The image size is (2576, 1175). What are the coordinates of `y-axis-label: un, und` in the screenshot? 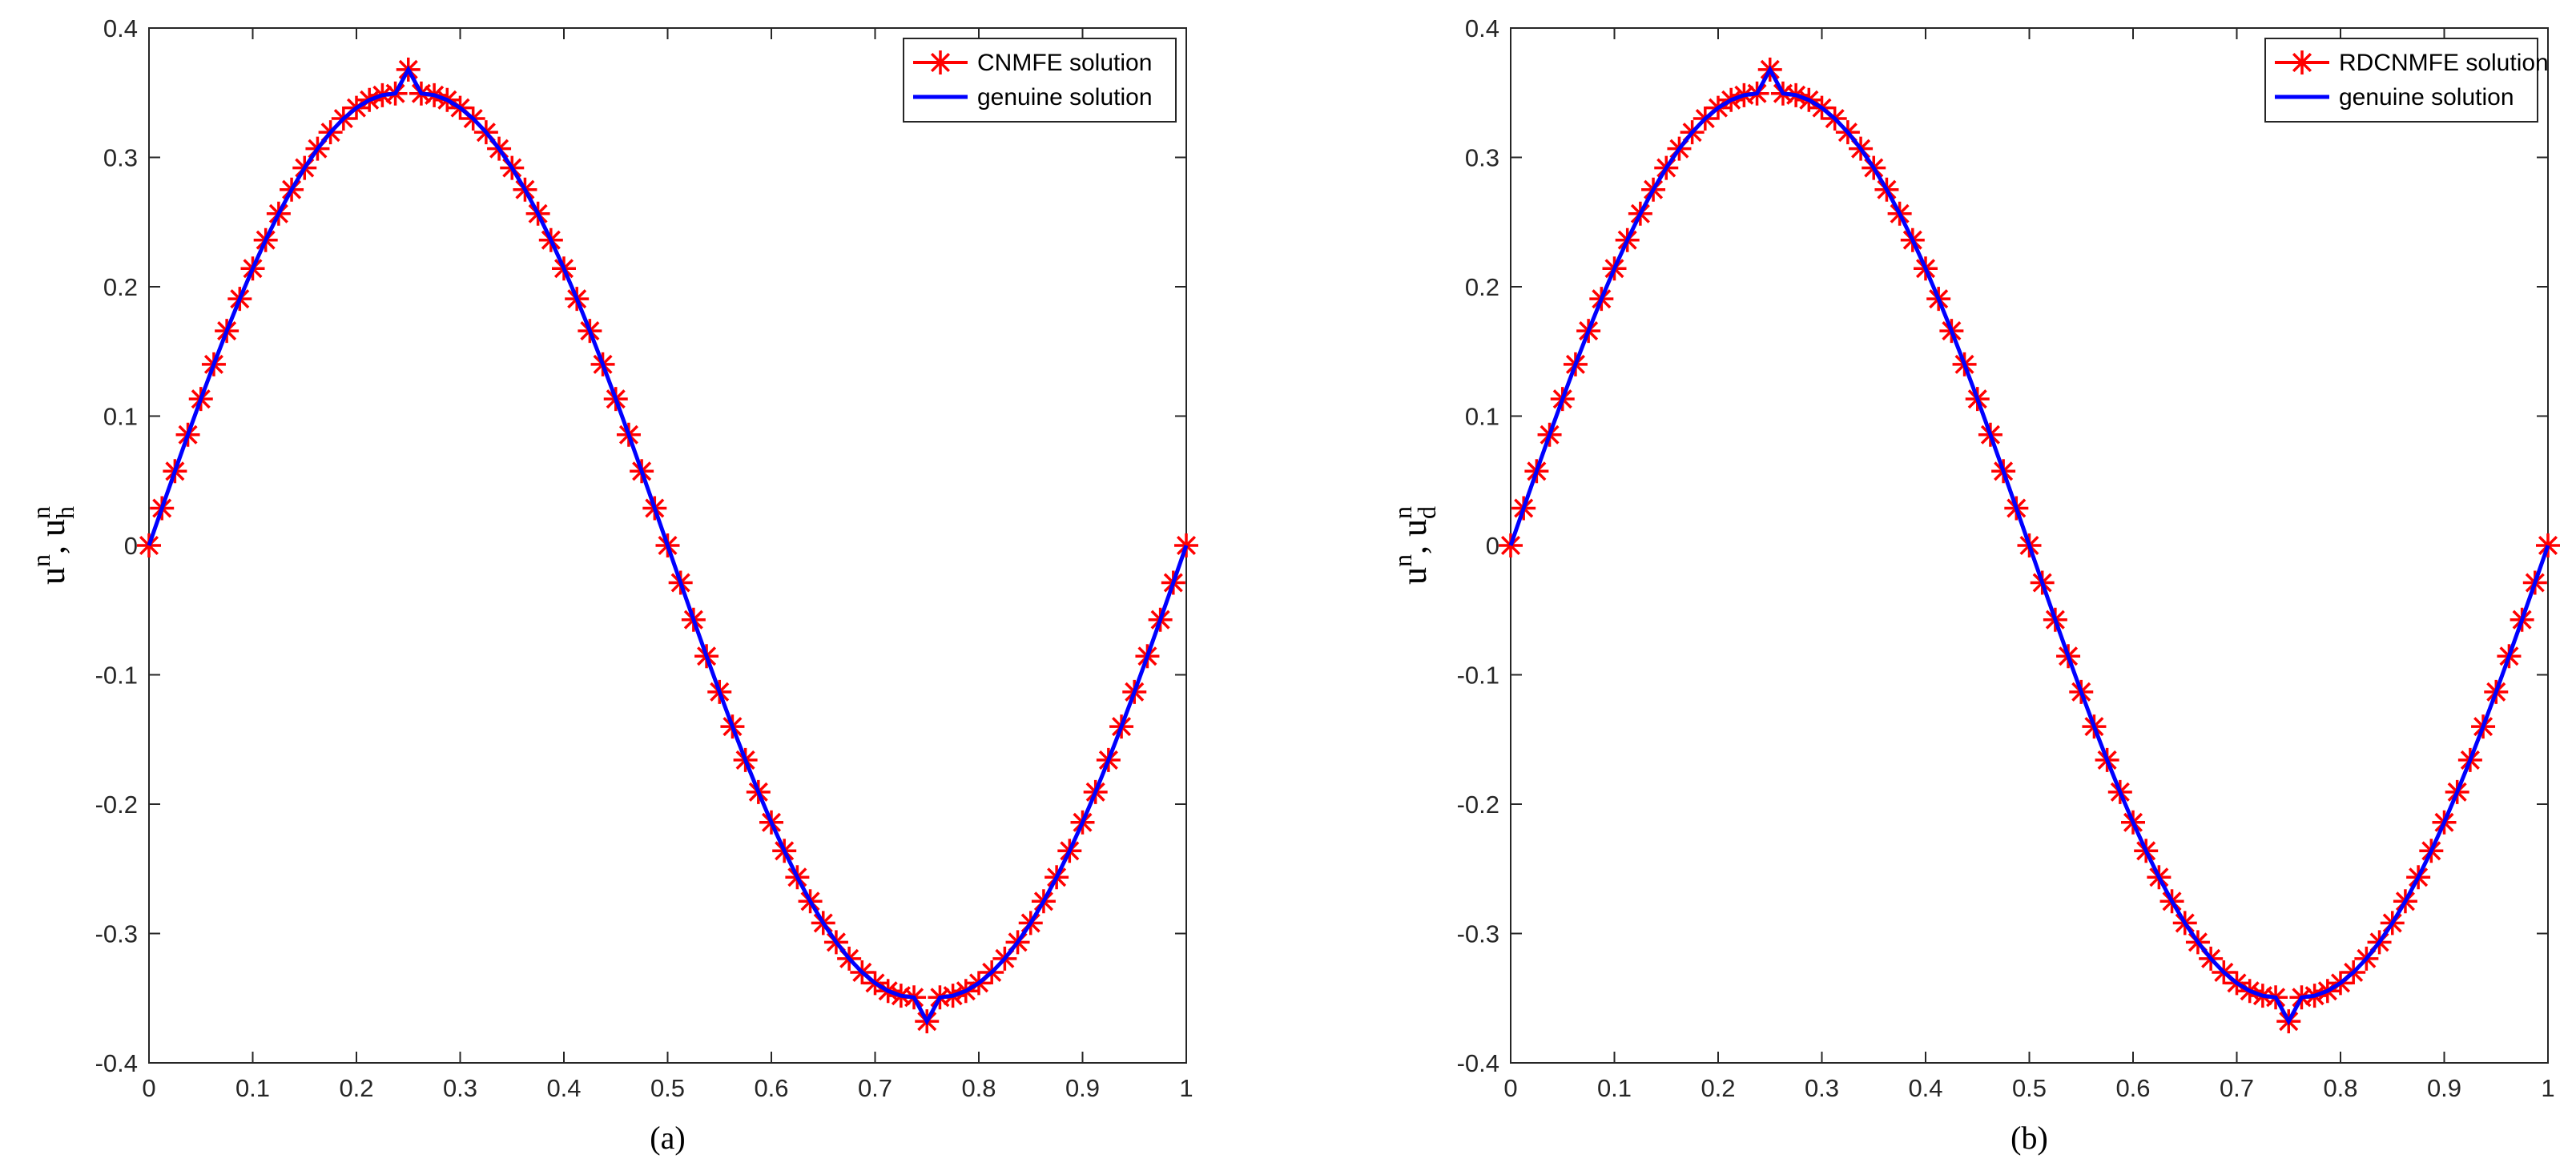 It's located at (1415, 545).